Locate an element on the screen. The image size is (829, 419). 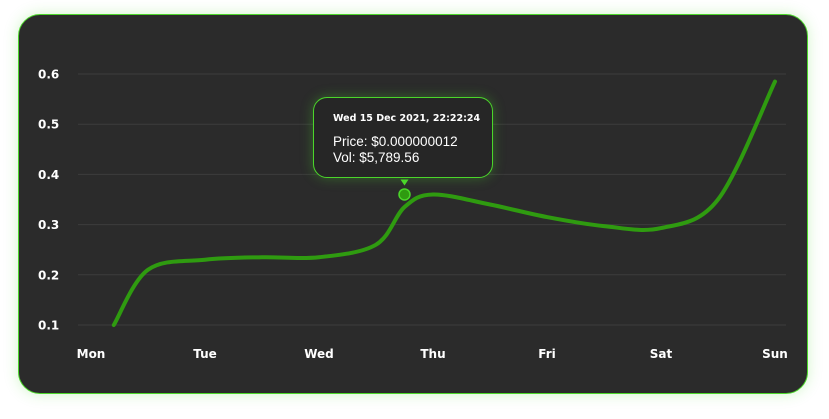
x-tick-label: Wed is located at coordinates (319, 354).